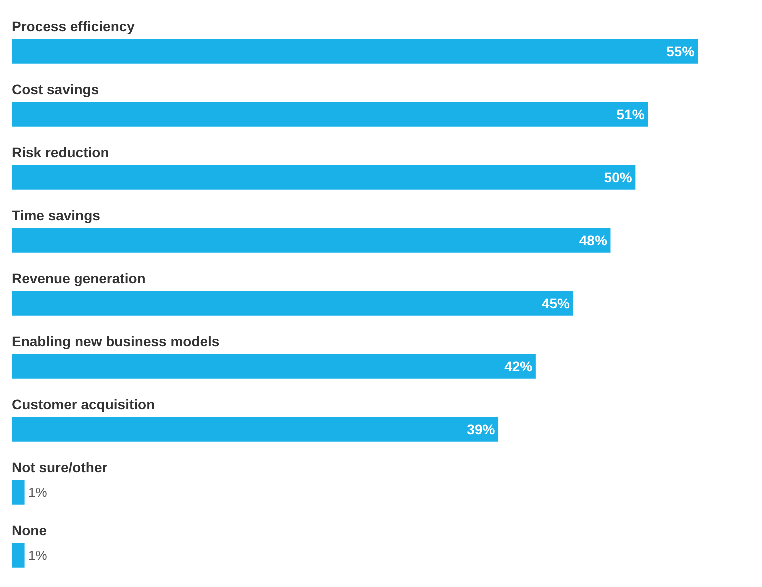  Describe the element at coordinates (74, 26) in the screenshot. I see `y-tick-label: Process efficiency` at that location.